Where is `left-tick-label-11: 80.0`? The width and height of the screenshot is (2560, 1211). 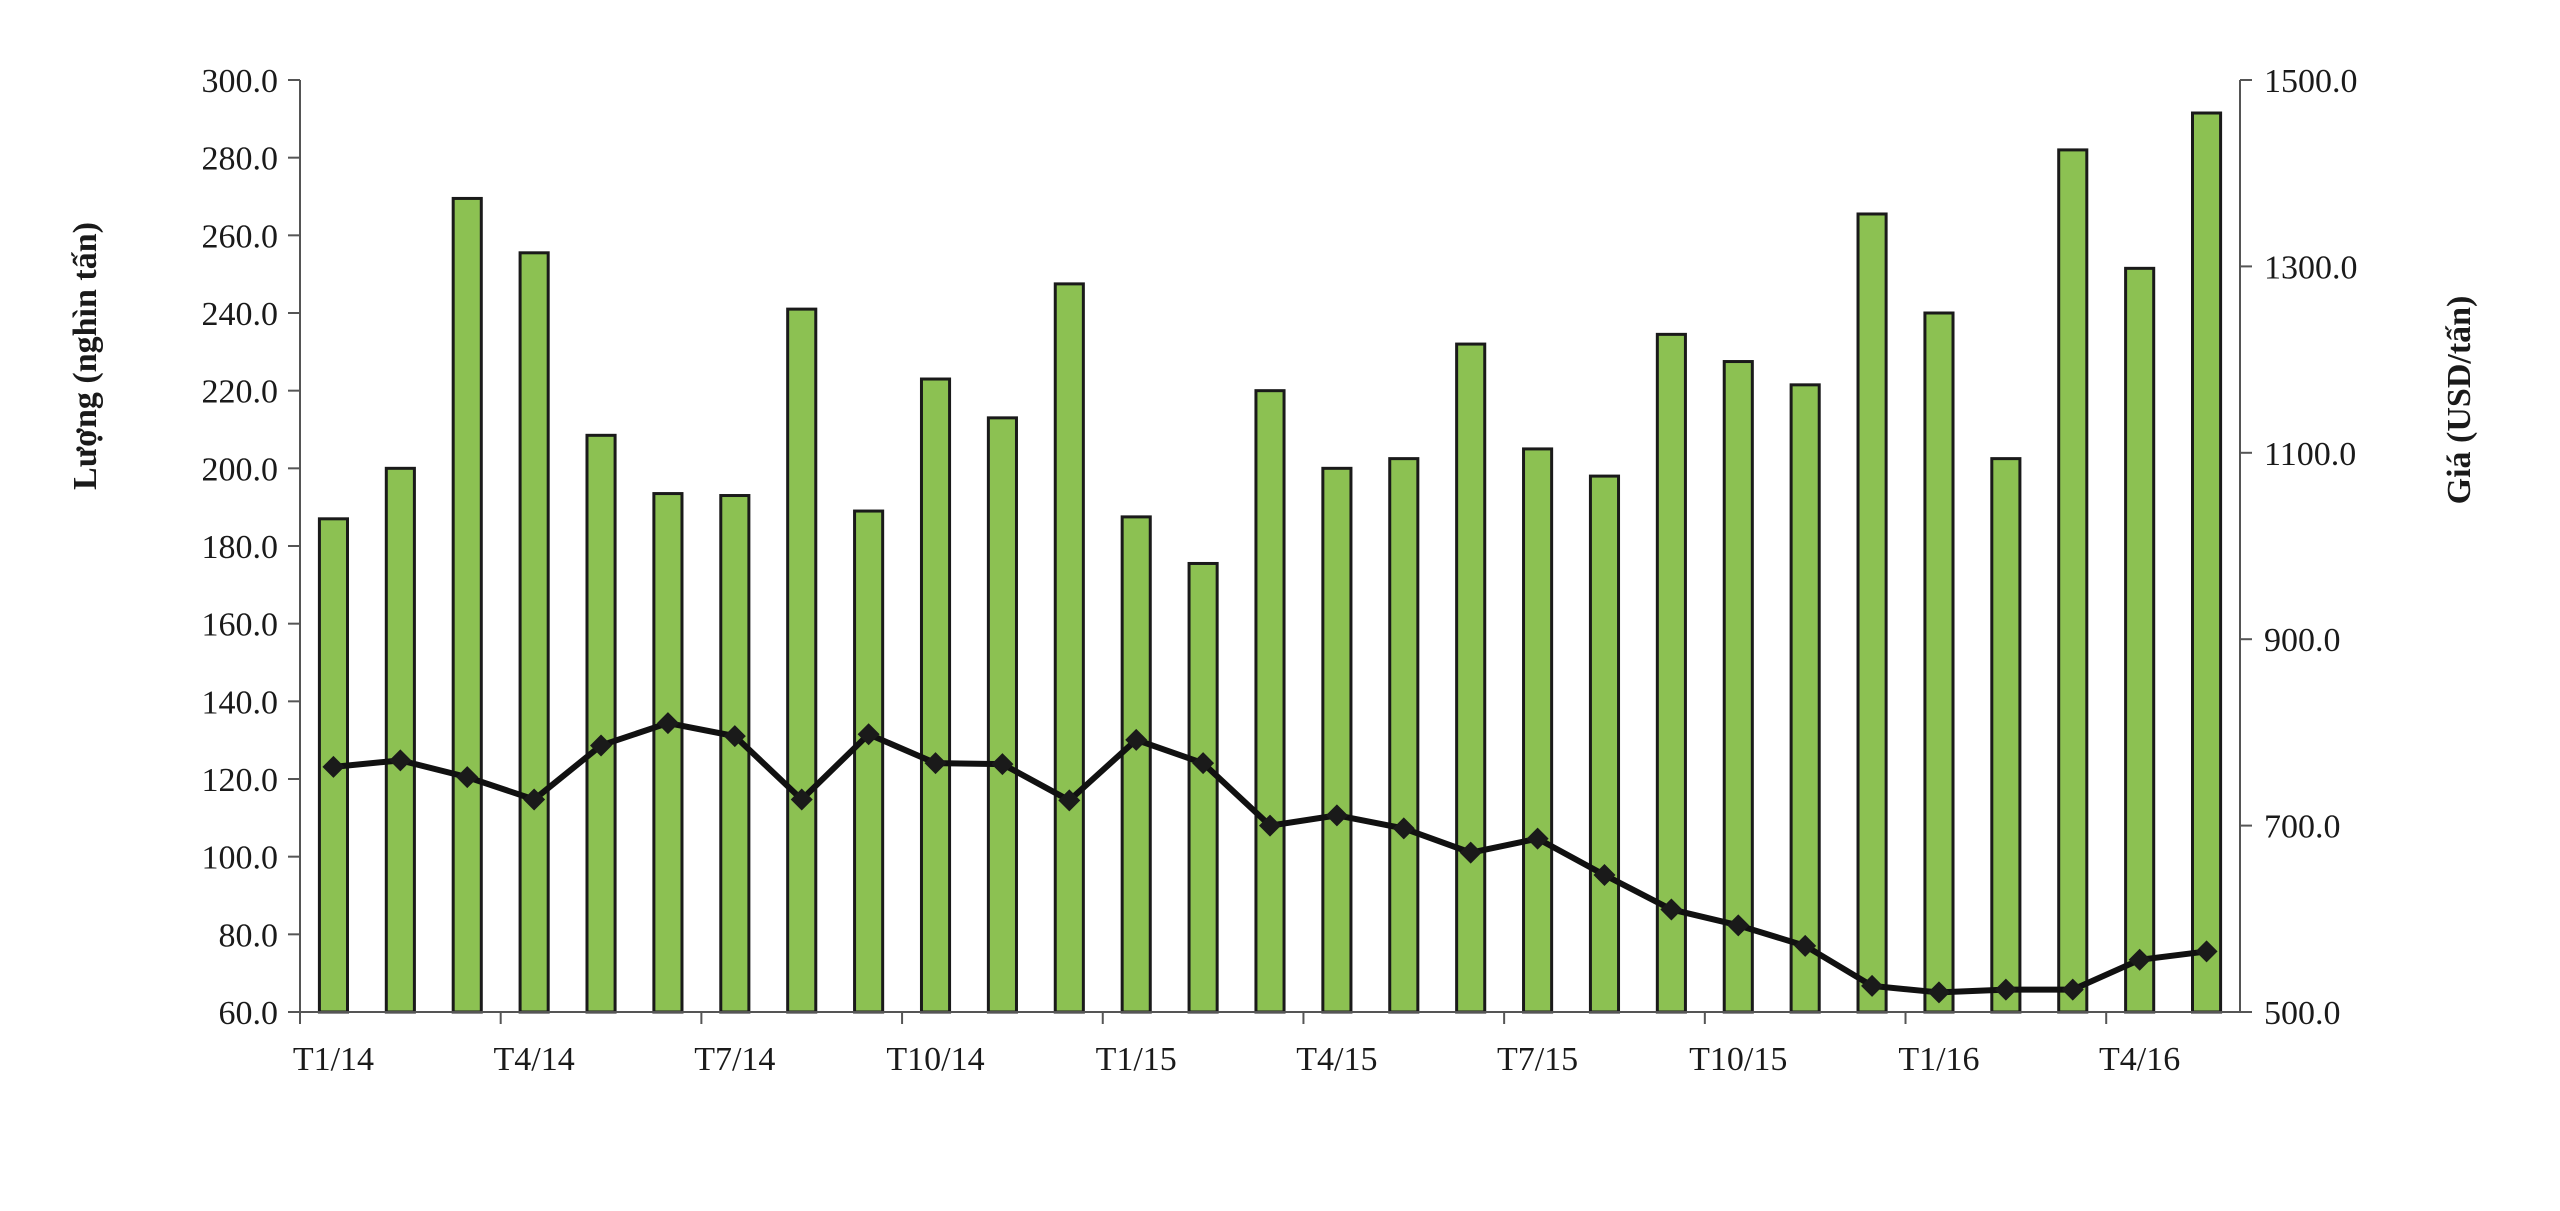 left-tick-label-11: 80.0 is located at coordinates (249, 935).